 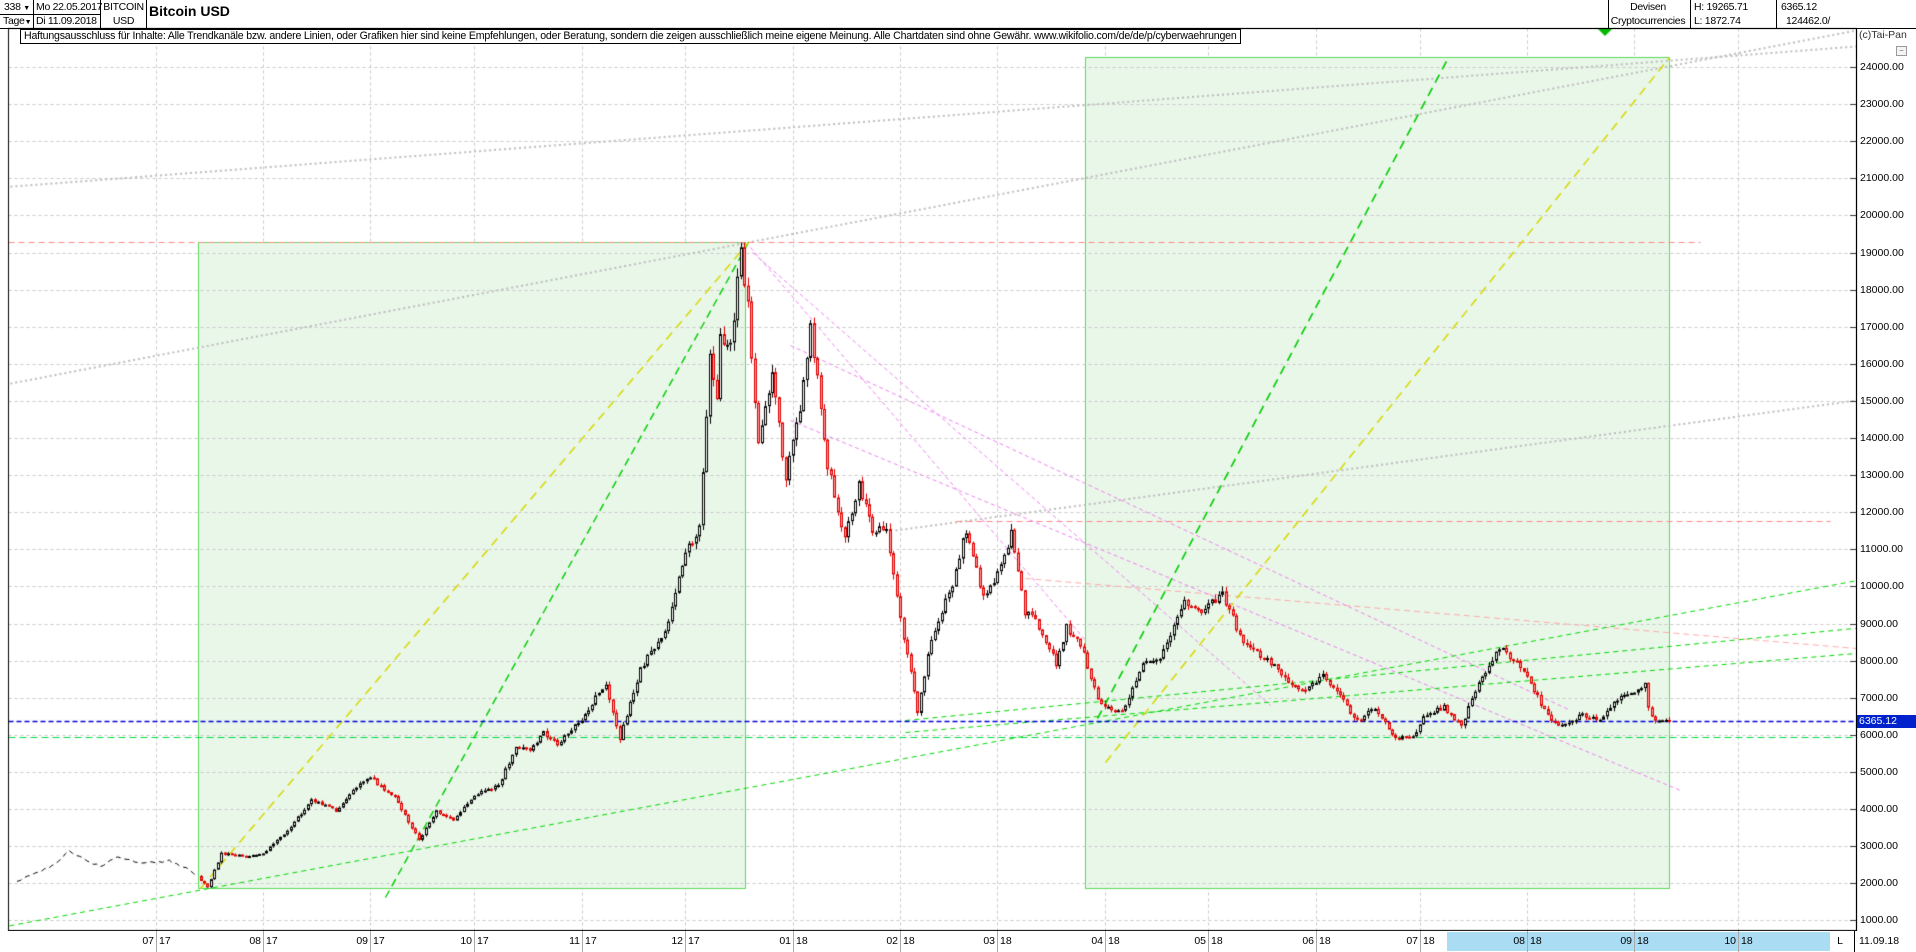 What do you see at coordinates (1856, 490) in the screenshot?
I see `axis-left-border` at bounding box center [1856, 490].